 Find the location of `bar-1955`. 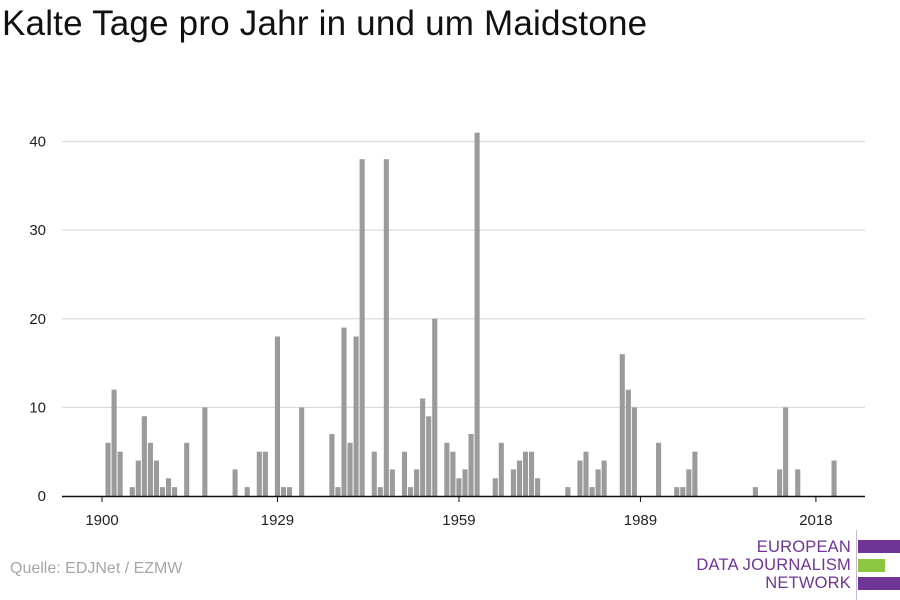

bar-1955 is located at coordinates (435, 407).